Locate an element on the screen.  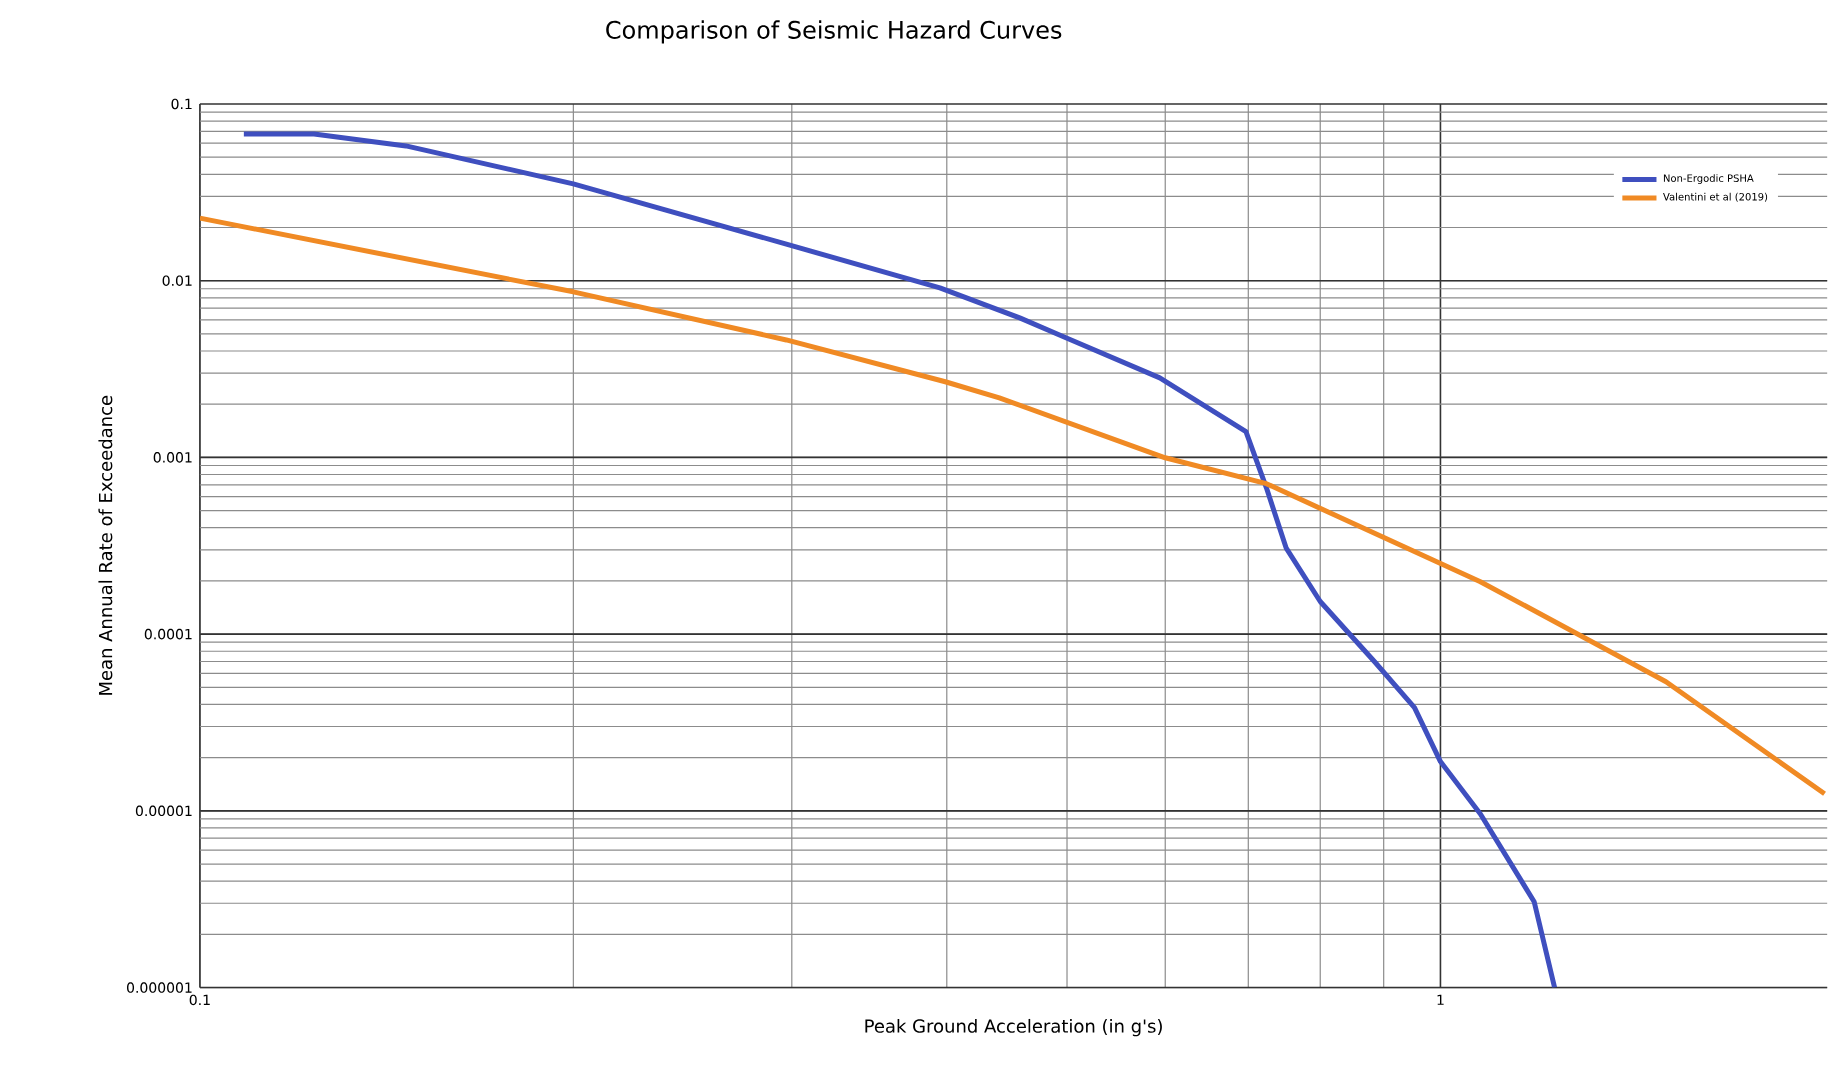
y-axis-title: Mean Annual Rate of Exceedance is located at coordinates (105, 546).